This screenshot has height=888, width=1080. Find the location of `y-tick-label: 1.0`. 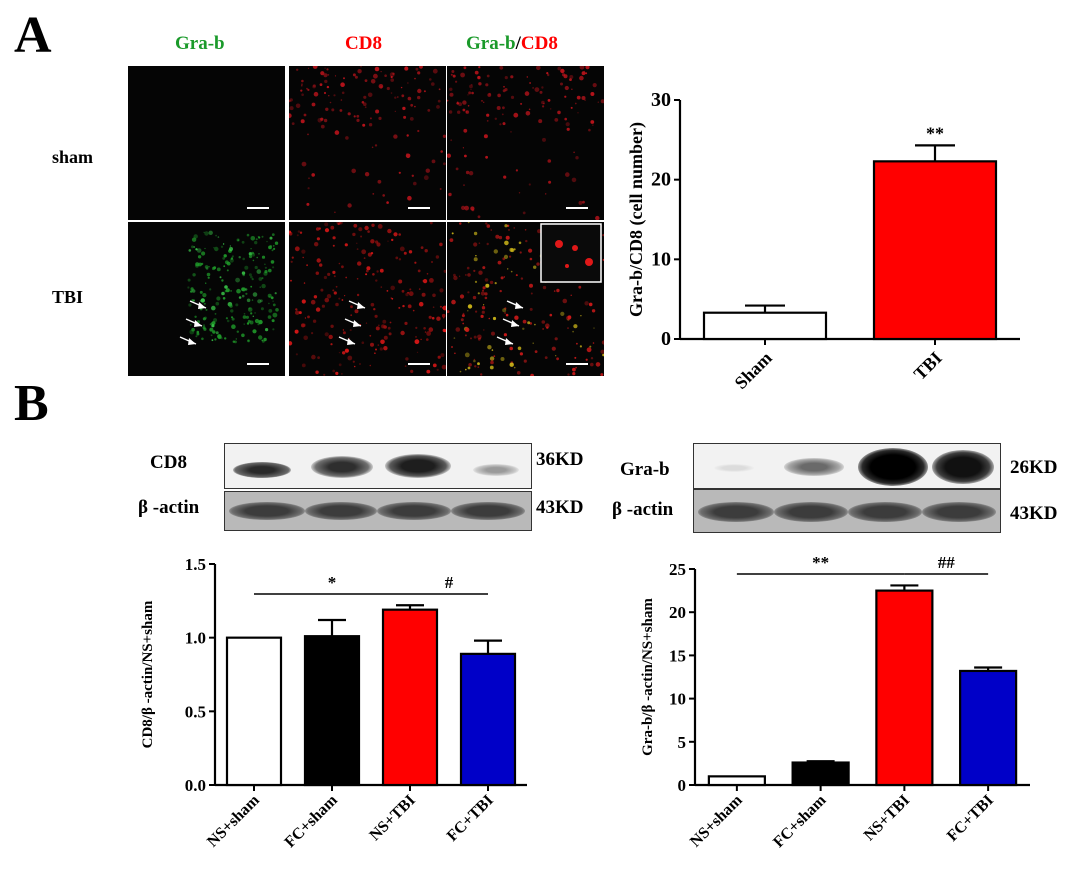

y-tick-label: 1.0 is located at coordinates (195, 638).